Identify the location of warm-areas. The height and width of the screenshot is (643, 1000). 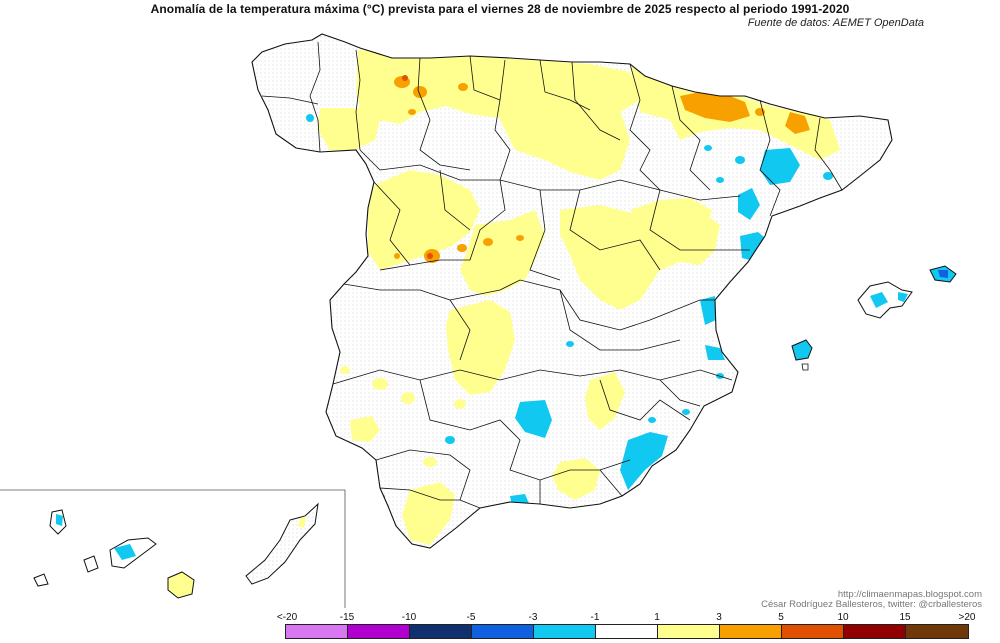
(602, 169).